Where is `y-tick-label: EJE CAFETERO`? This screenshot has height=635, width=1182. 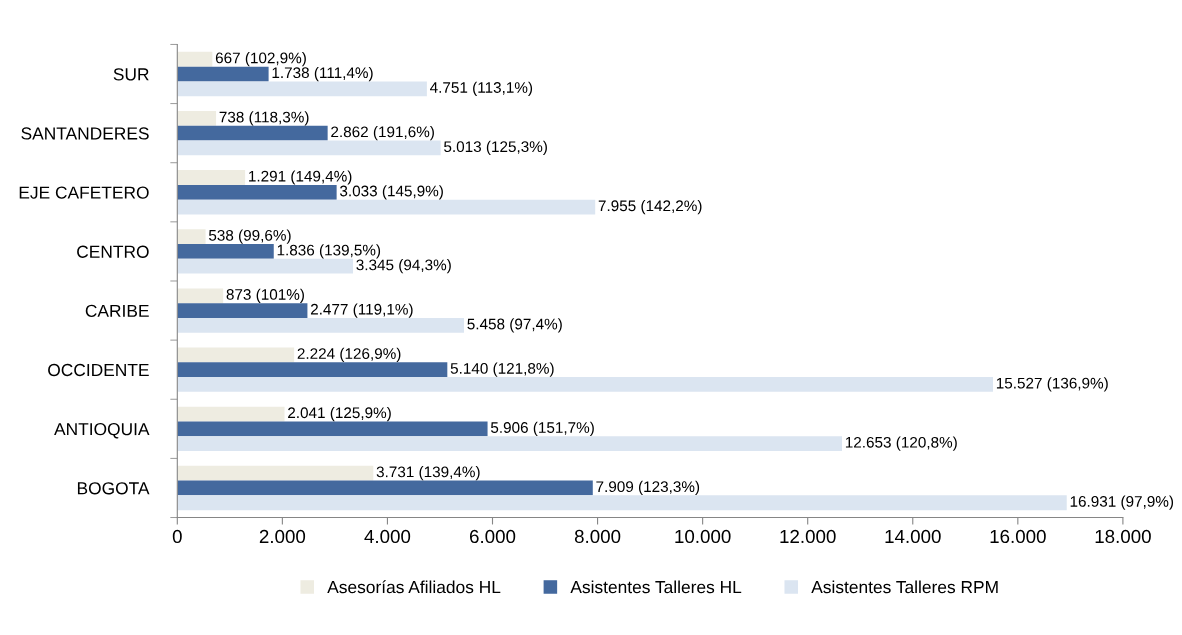 y-tick-label: EJE CAFETERO is located at coordinates (84, 192).